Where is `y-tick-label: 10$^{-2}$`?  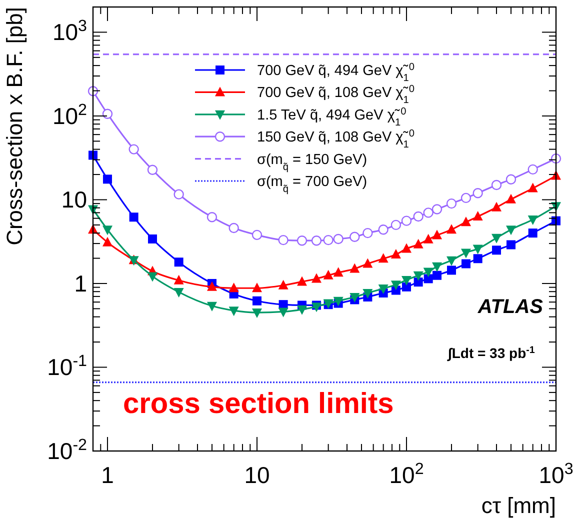
y-tick-label: 10$^{-2}$ is located at coordinates (67, 450).